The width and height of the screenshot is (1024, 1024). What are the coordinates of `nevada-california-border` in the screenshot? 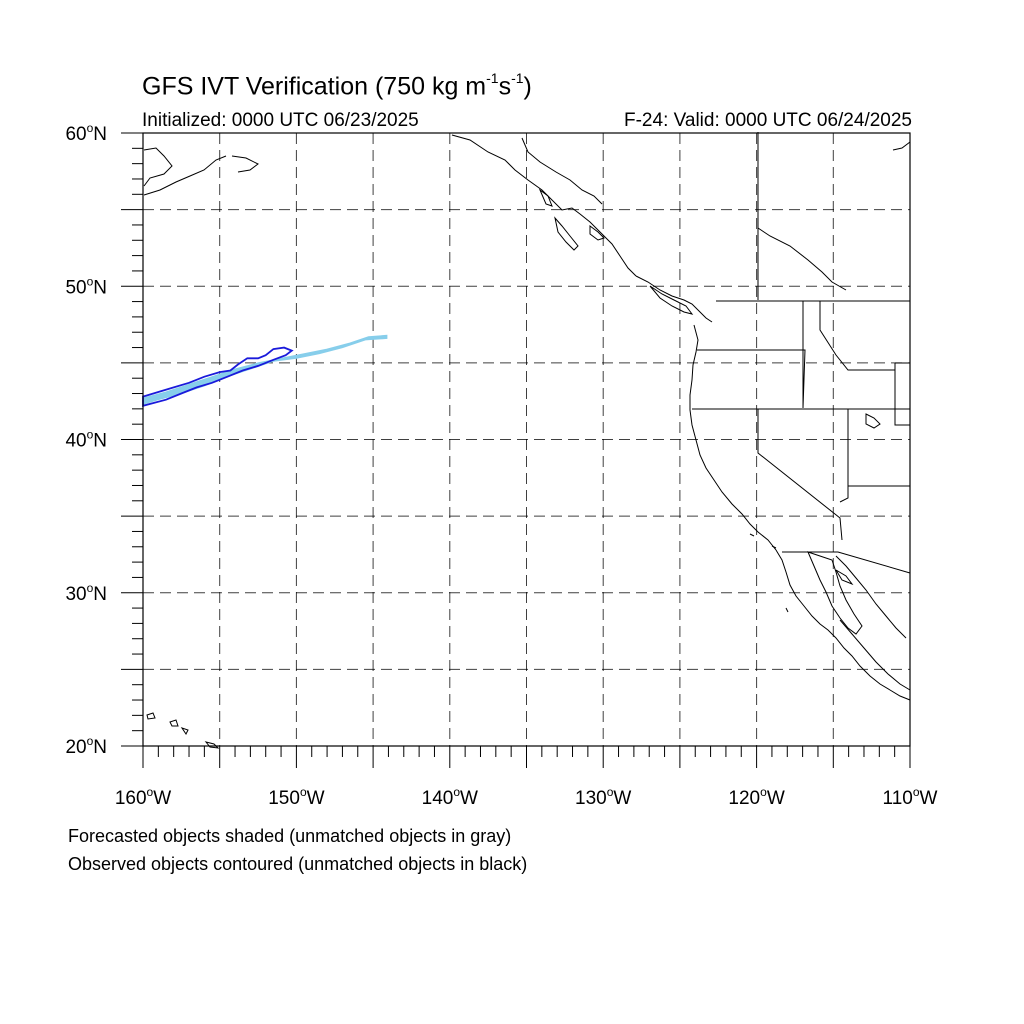 It's located at (800, 475).